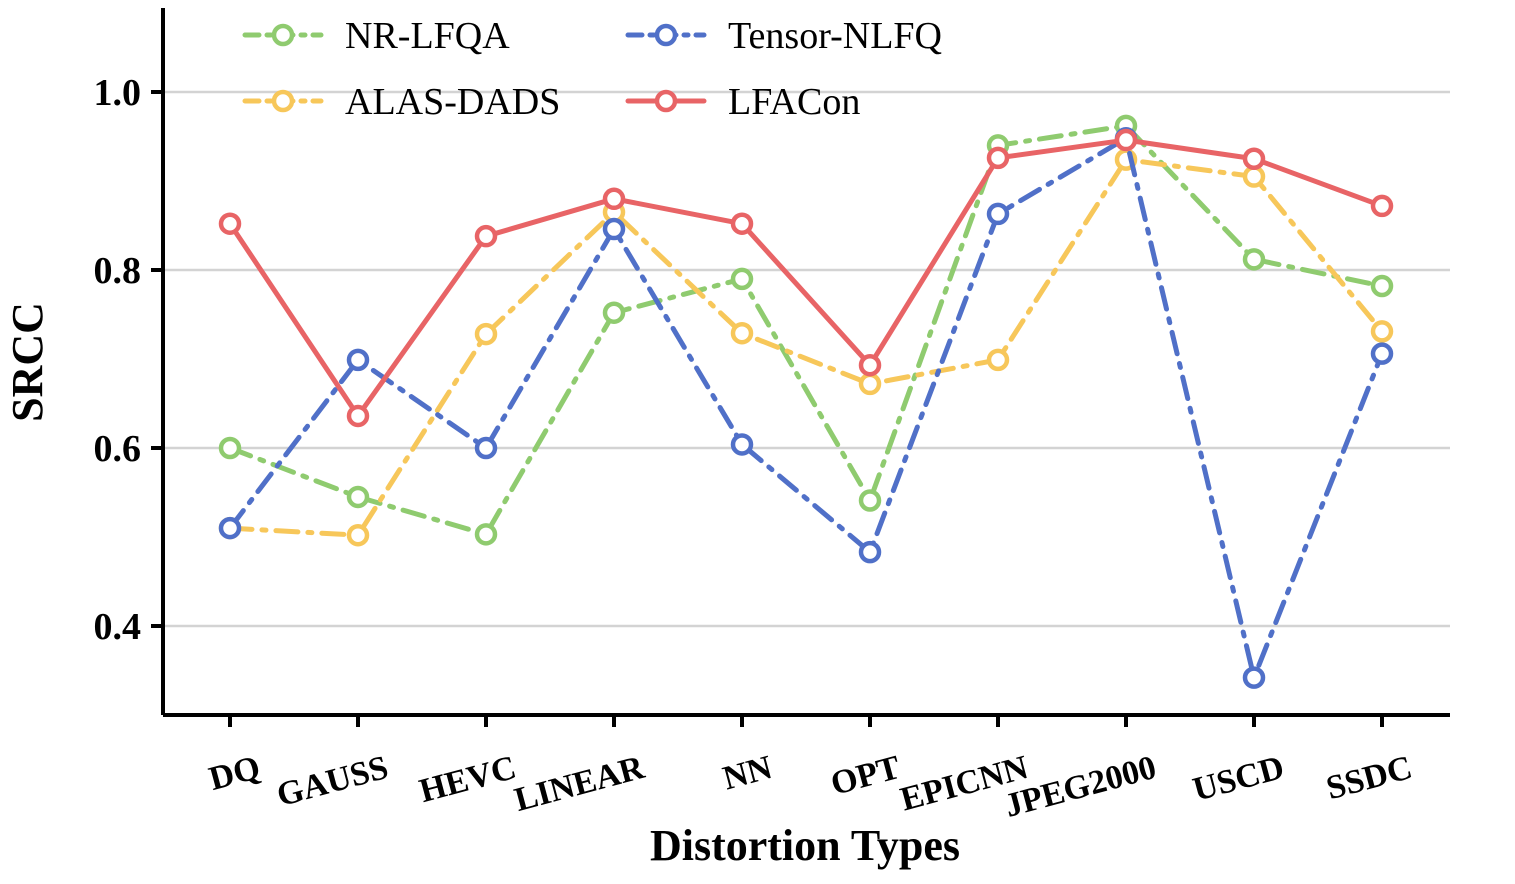  I want to click on y-tick-label: 0.8, so click(118, 271).